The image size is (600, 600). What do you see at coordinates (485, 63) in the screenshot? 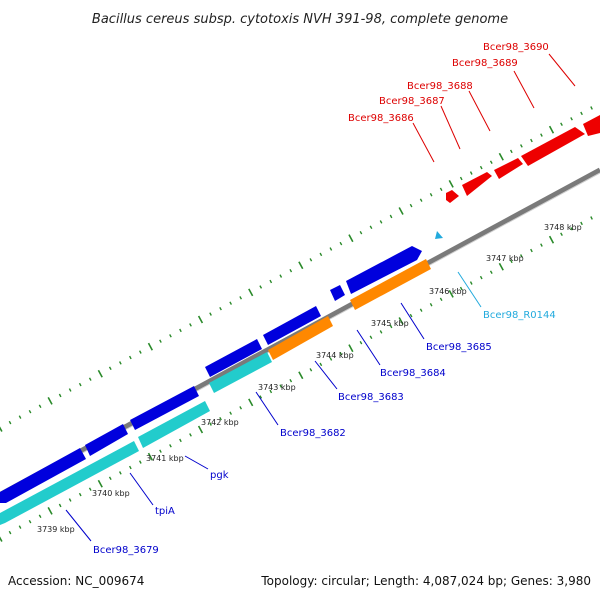
I see `gene-label: Bcer98_3689` at bounding box center [485, 63].